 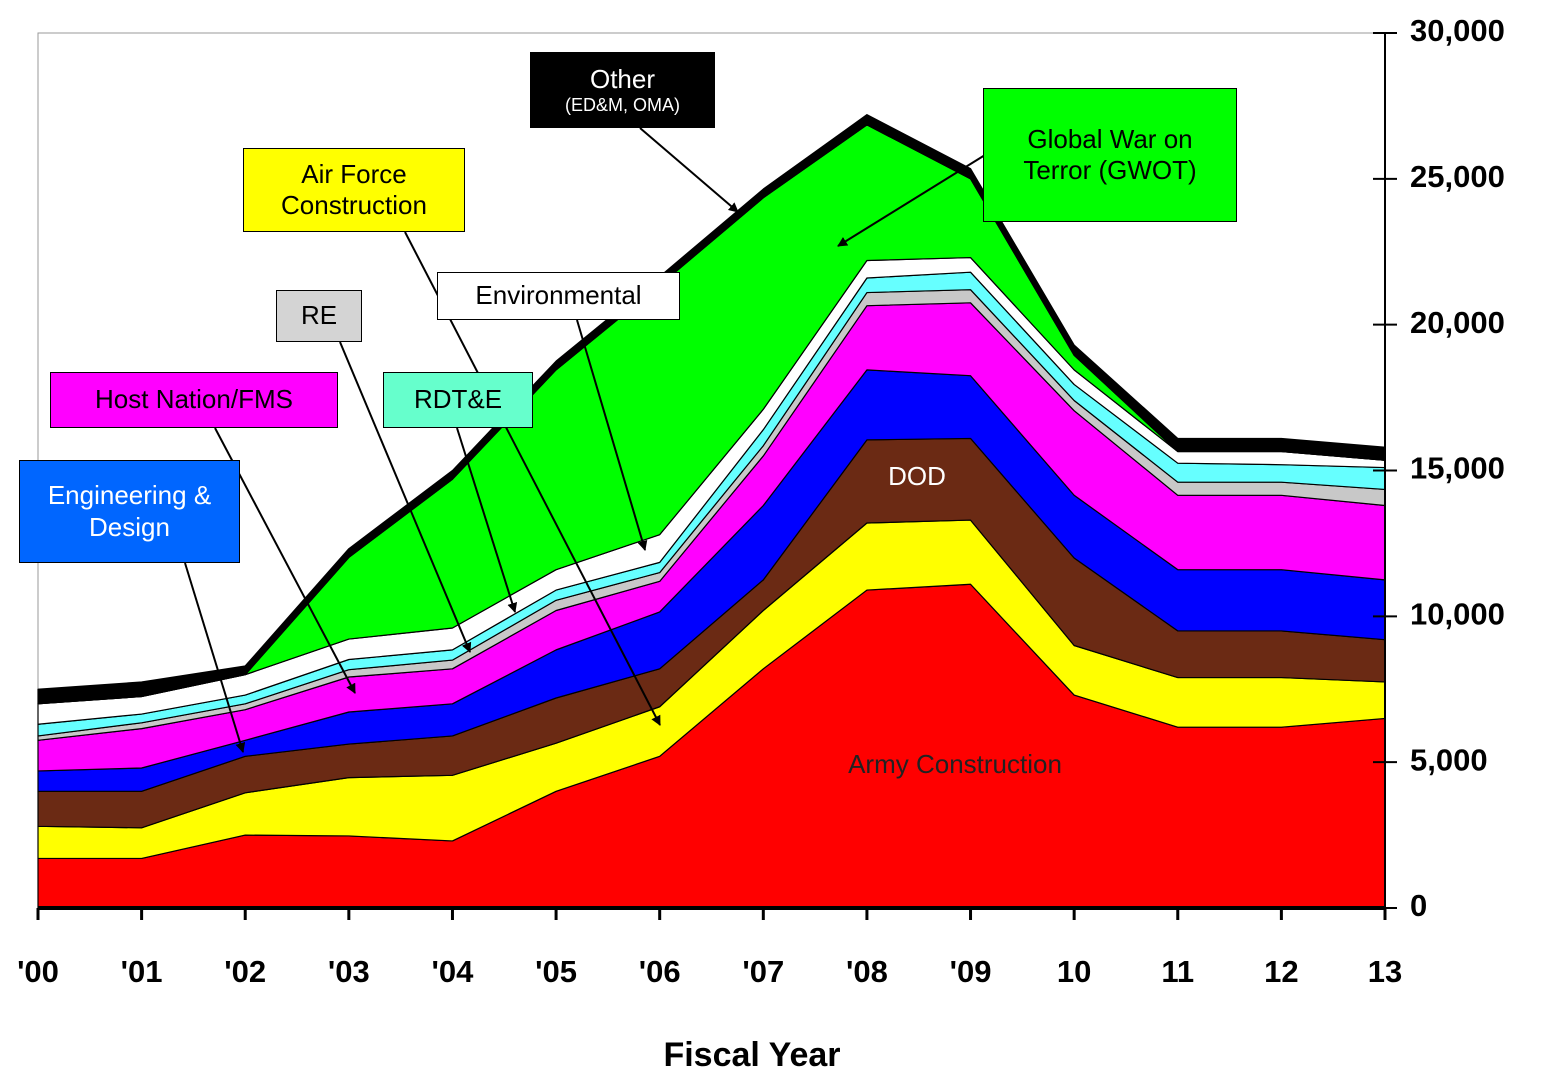 I want to click on y-tick-label: 30,000, so click(x=1457, y=30).